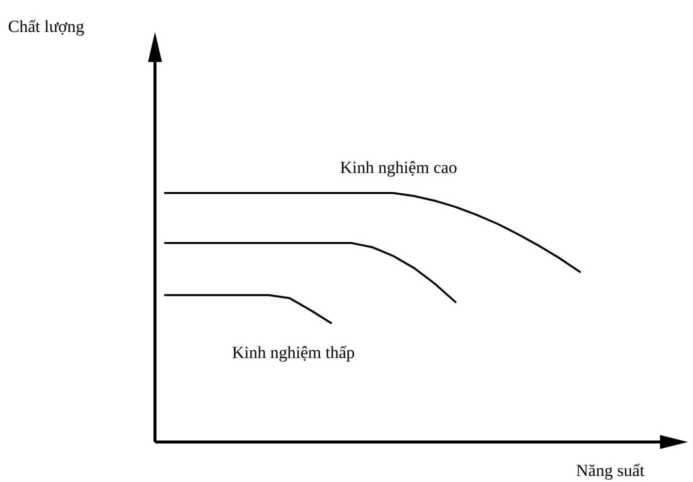 This screenshot has width=693, height=482. I want to click on x-axis-title: Năng suất, so click(610, 470).